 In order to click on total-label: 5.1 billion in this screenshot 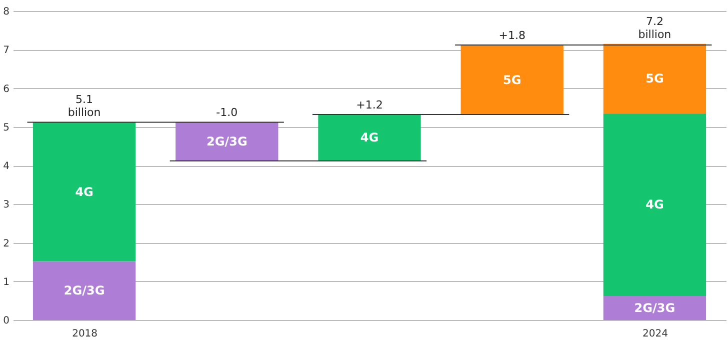, I will do `click(84, 106)`.